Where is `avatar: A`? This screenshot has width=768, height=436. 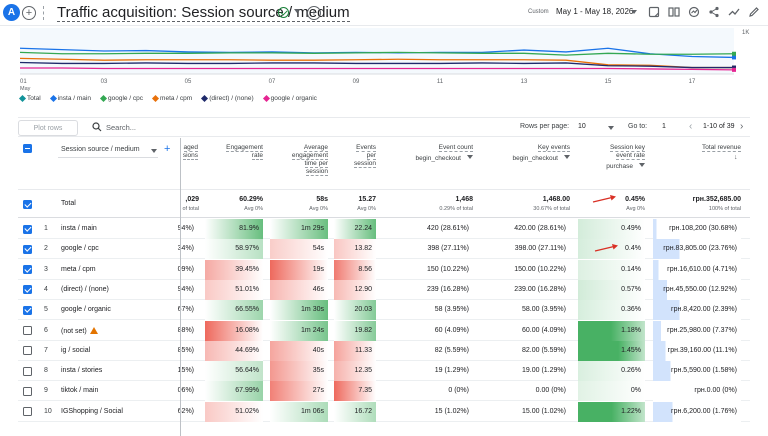
avatar: A is located at coordinates (11, 12).